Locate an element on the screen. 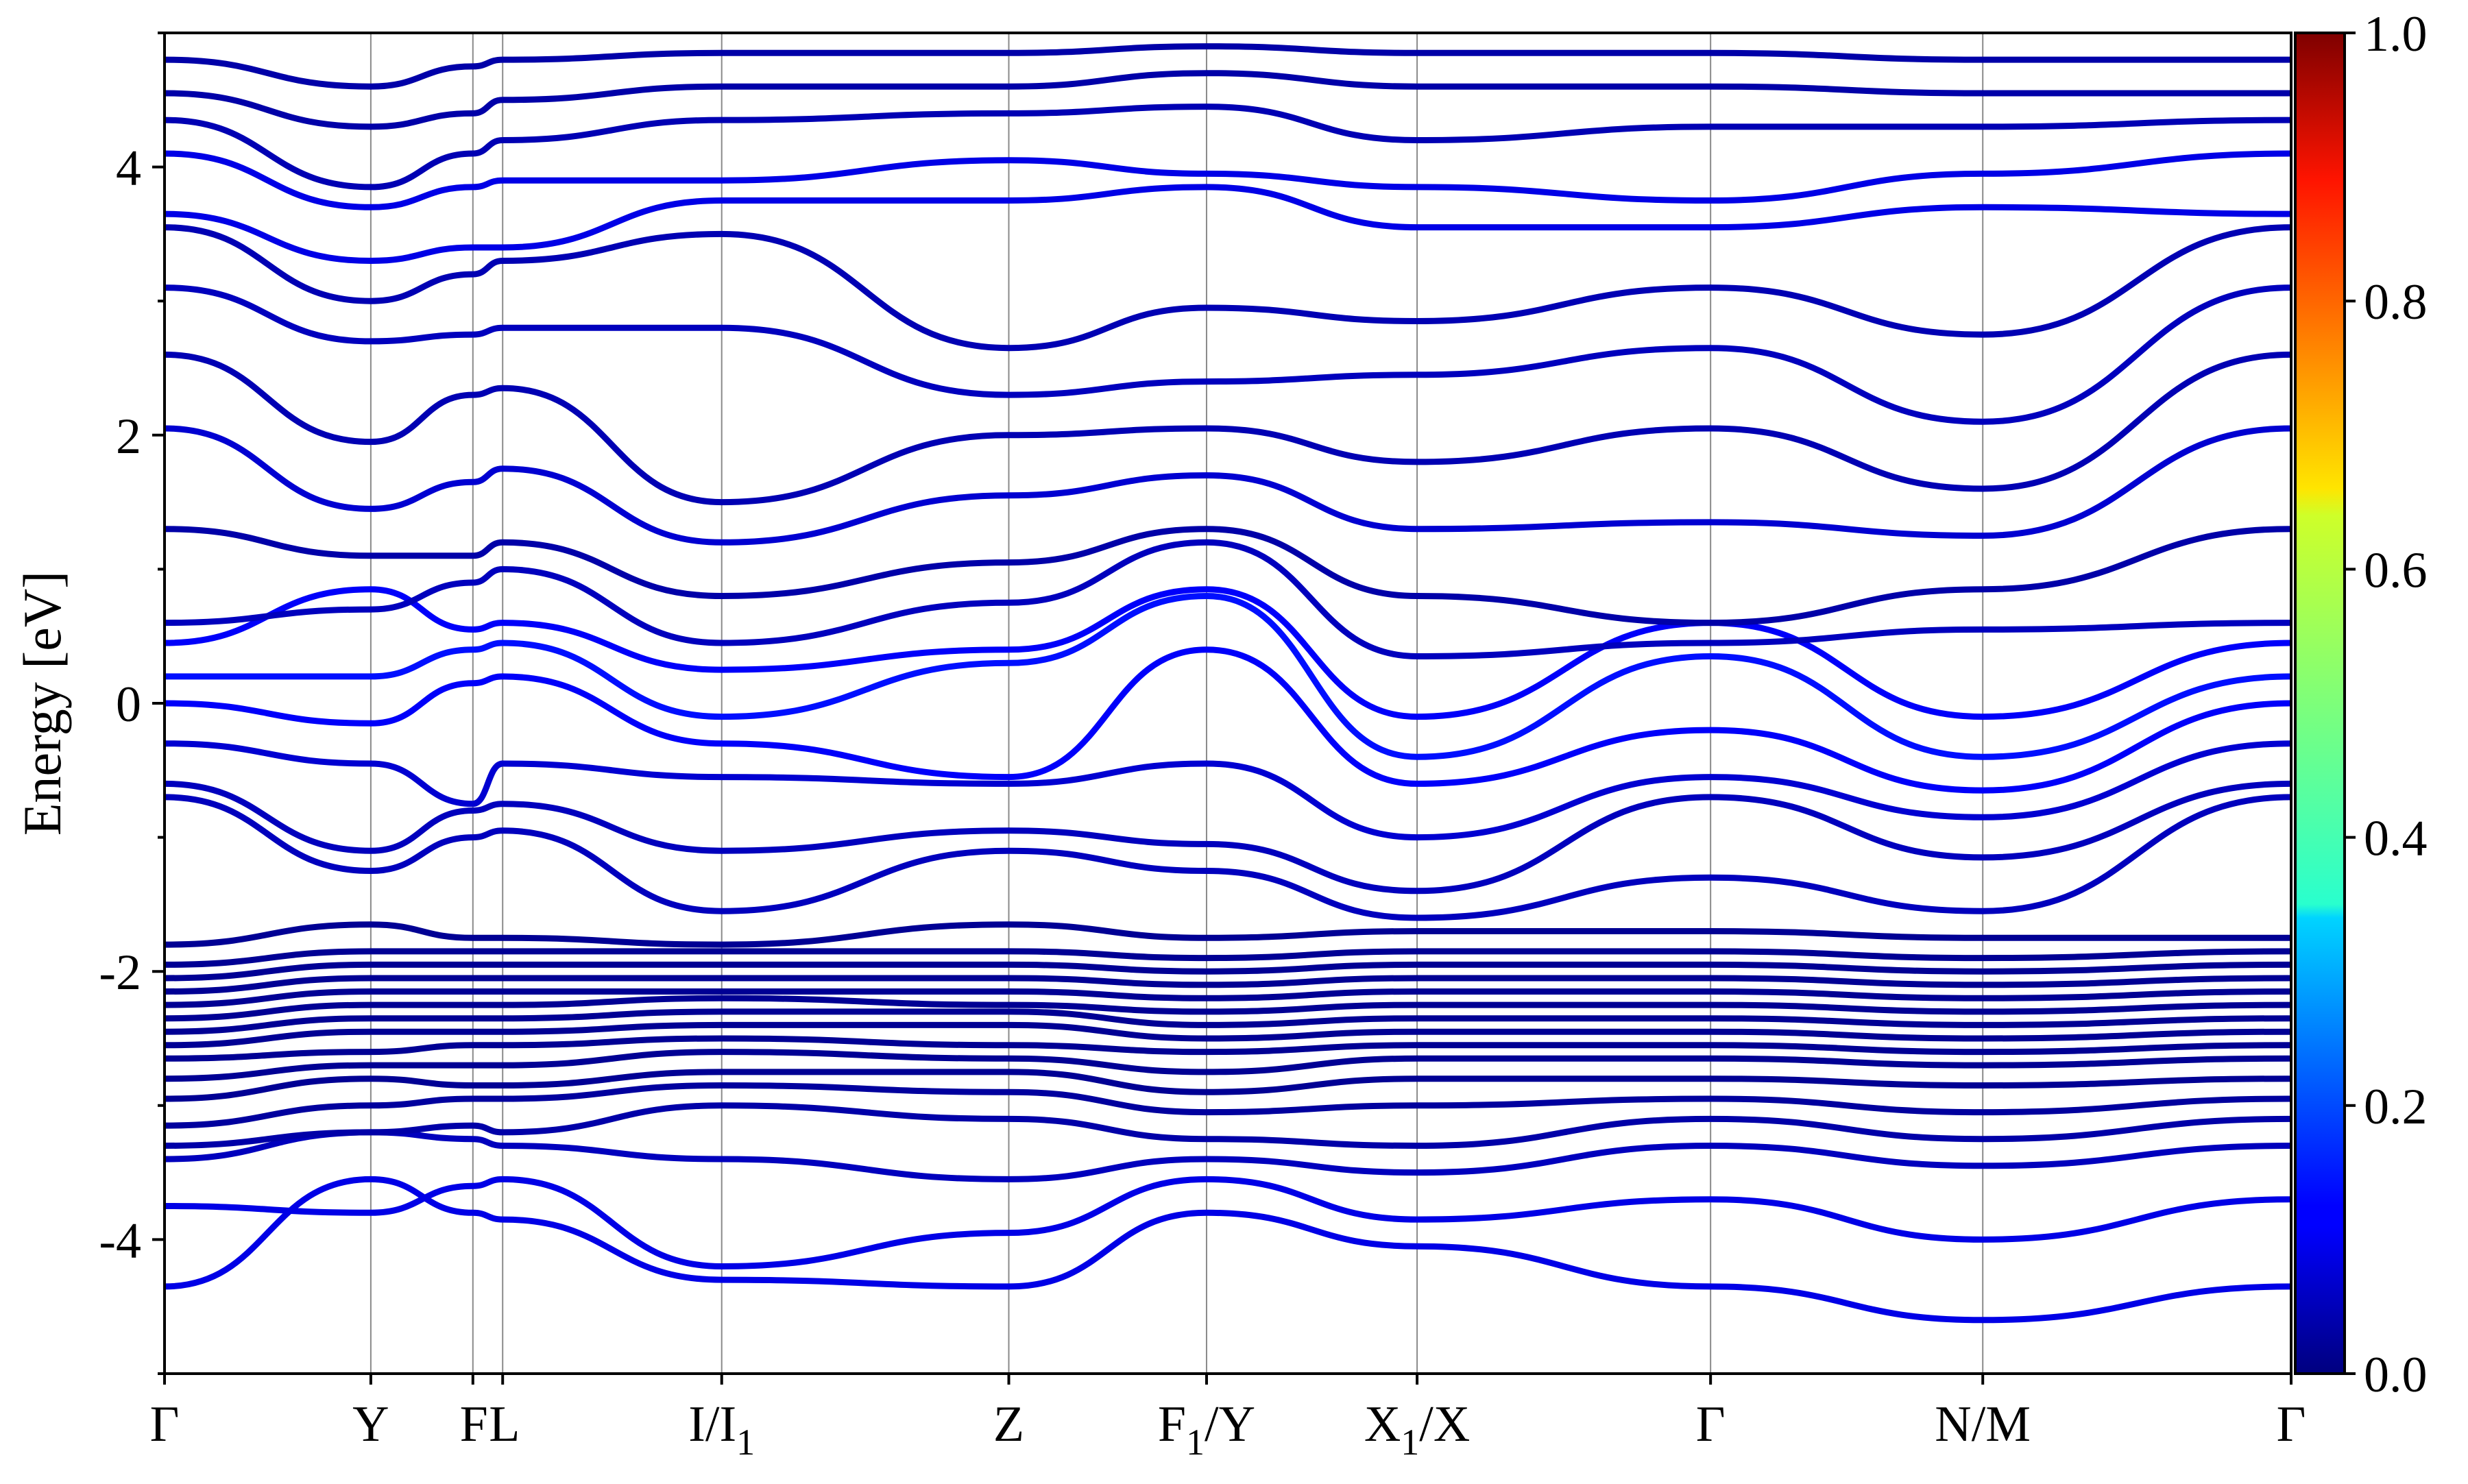 The image size is (2468, 1484). x-tick-label-suffix-7: /X is located at coordinates (1445, 1424).